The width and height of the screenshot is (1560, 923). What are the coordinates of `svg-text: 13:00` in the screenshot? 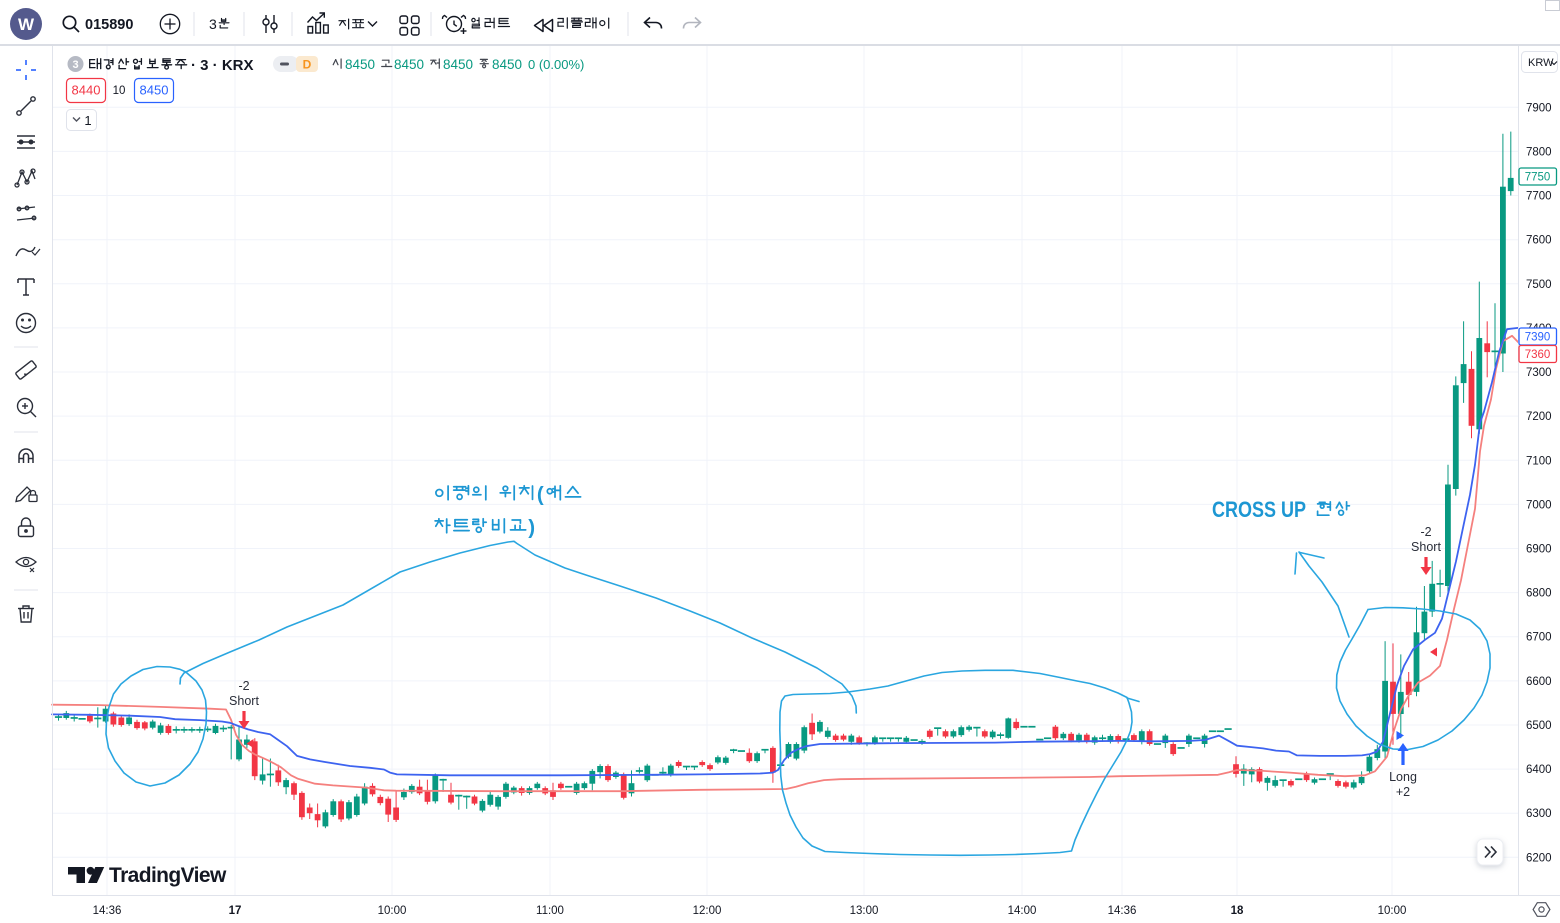 It's located at (864, 911).